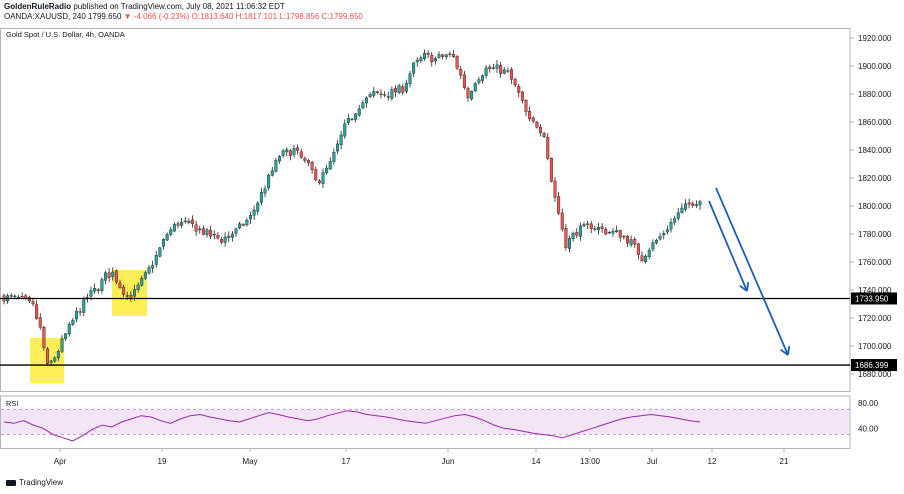 The height and width of the screenshot is (494, 904). What do you see at coordinates (875, 374) in the screenshot?
I see `y-tick-label: 1680.000` at bounding box center [875, 374].